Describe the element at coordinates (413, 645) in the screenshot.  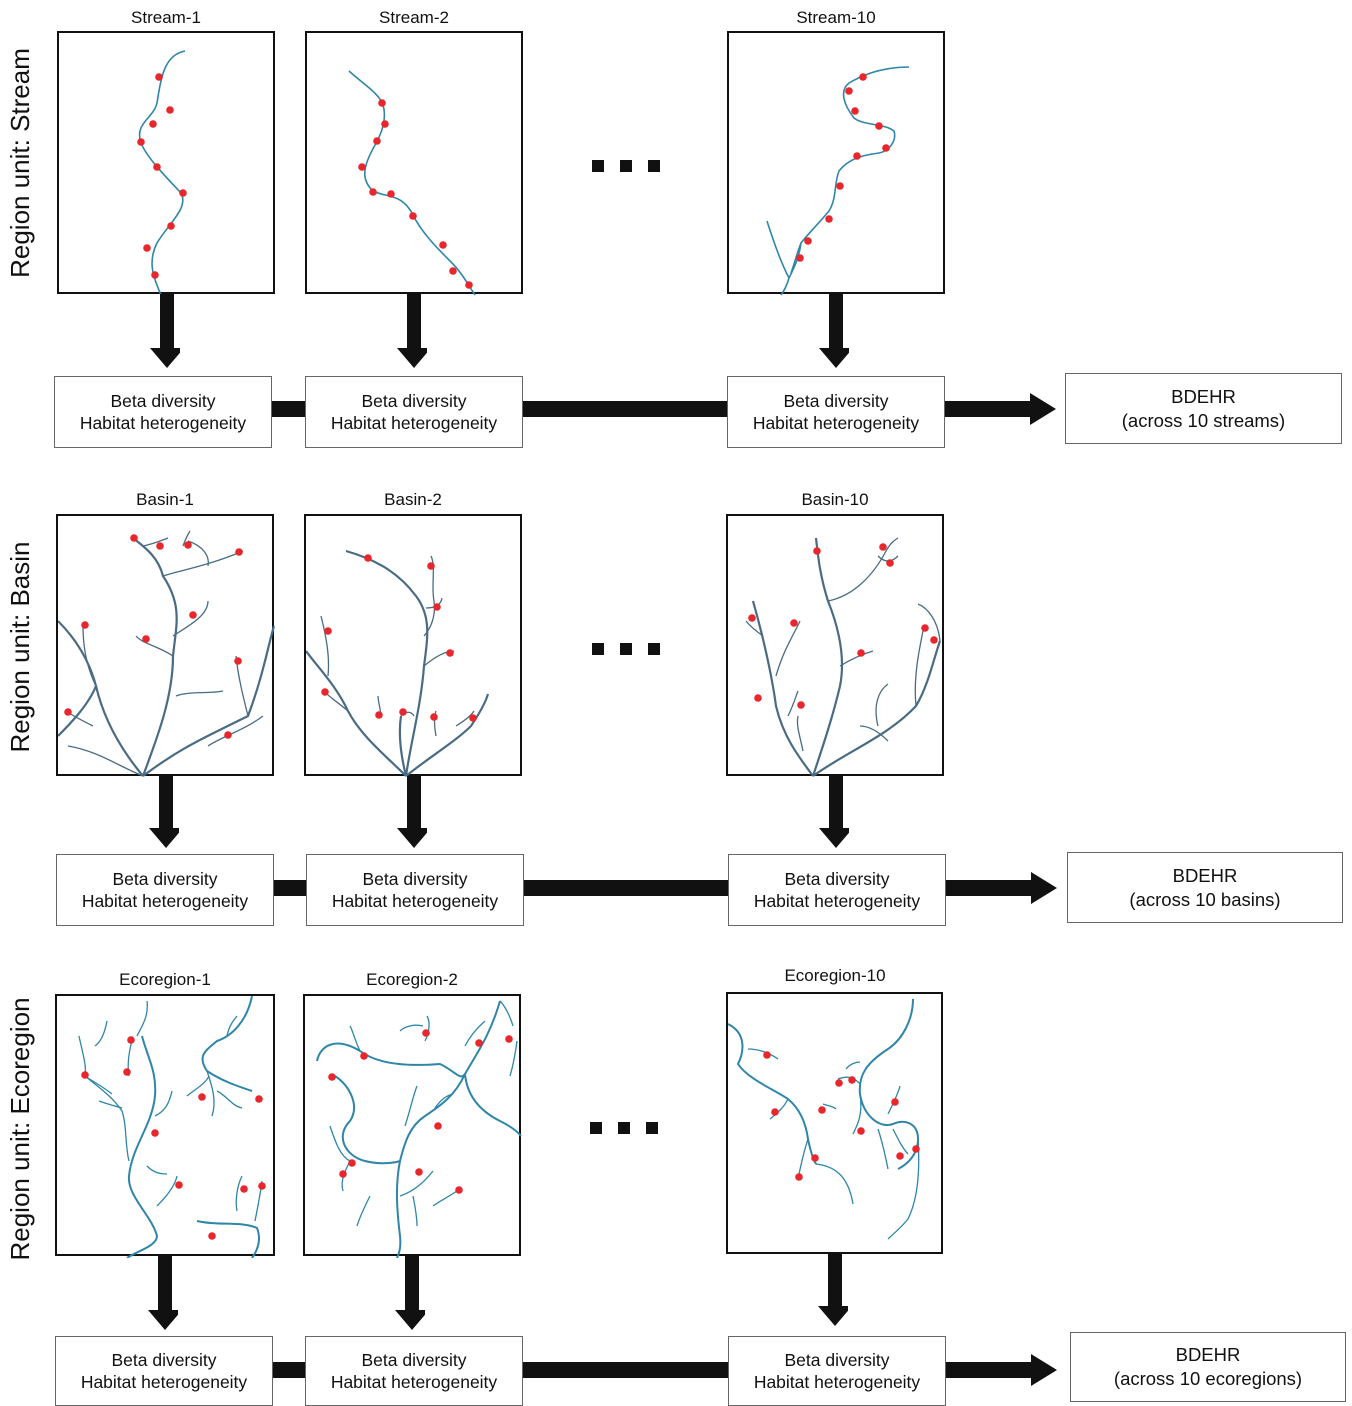
I see `basin-2-map` at that location.